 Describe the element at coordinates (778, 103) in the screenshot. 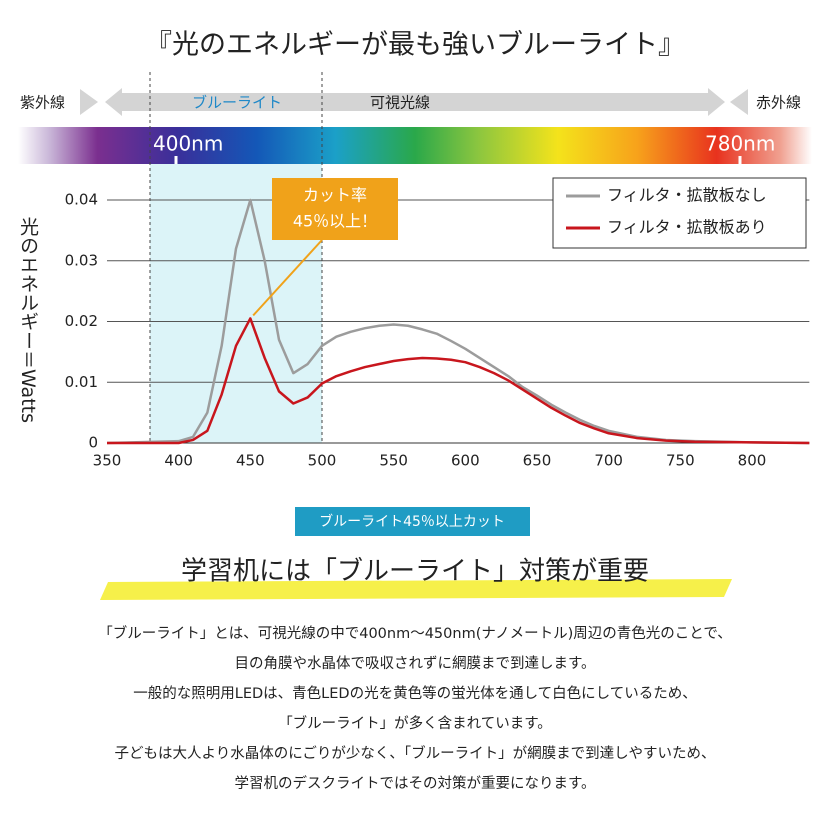

I see `ir-label: 赤外線` at that location.